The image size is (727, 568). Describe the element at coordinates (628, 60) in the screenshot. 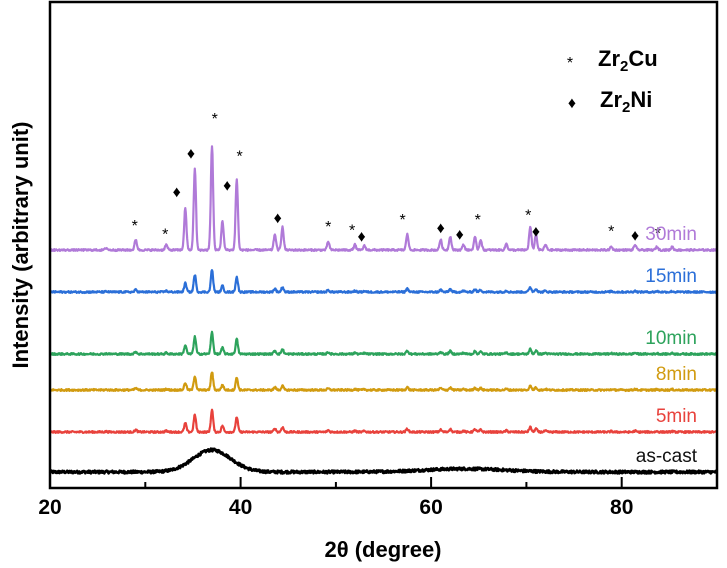

I see `legend-label-zr2cu: Zr2Cu` at that location.